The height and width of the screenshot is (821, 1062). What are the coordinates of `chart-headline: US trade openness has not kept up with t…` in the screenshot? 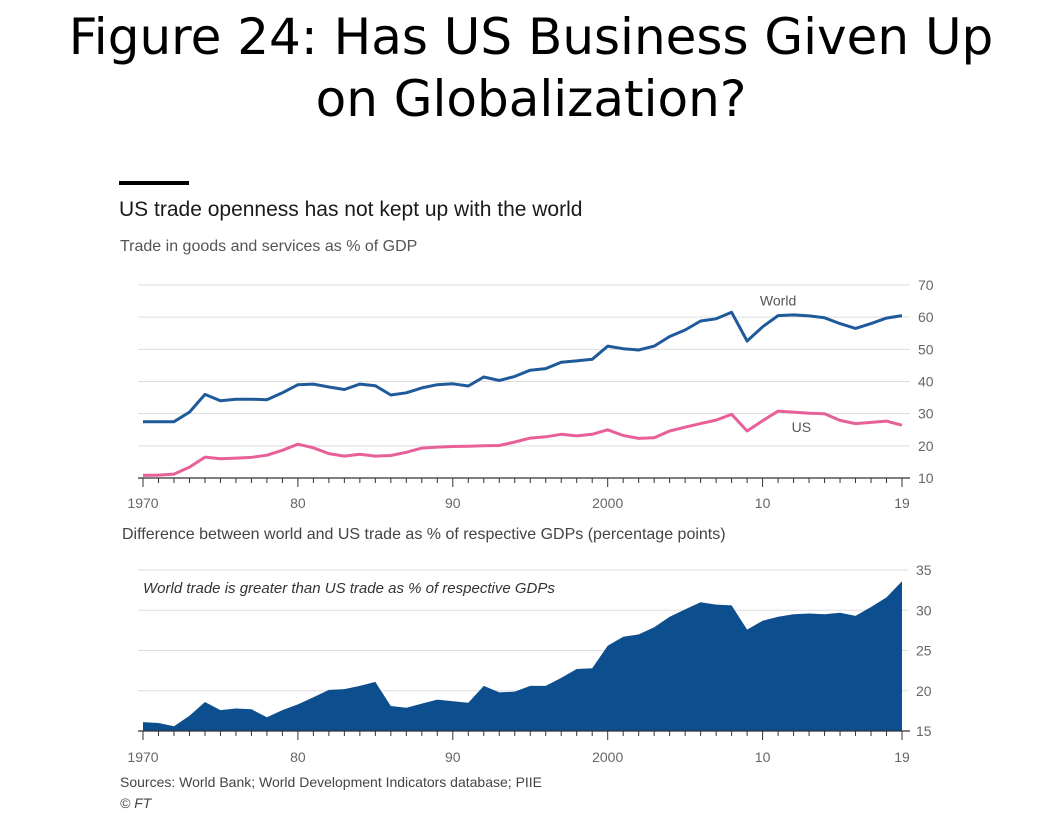 It's located at (351, 209).